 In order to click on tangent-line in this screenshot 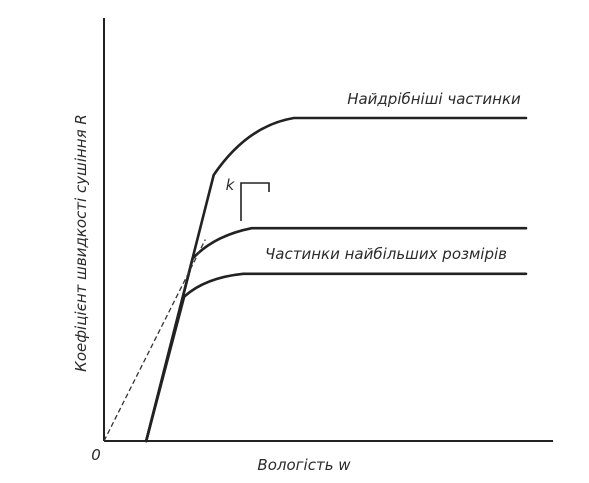, I will do `click(154, 340)`.